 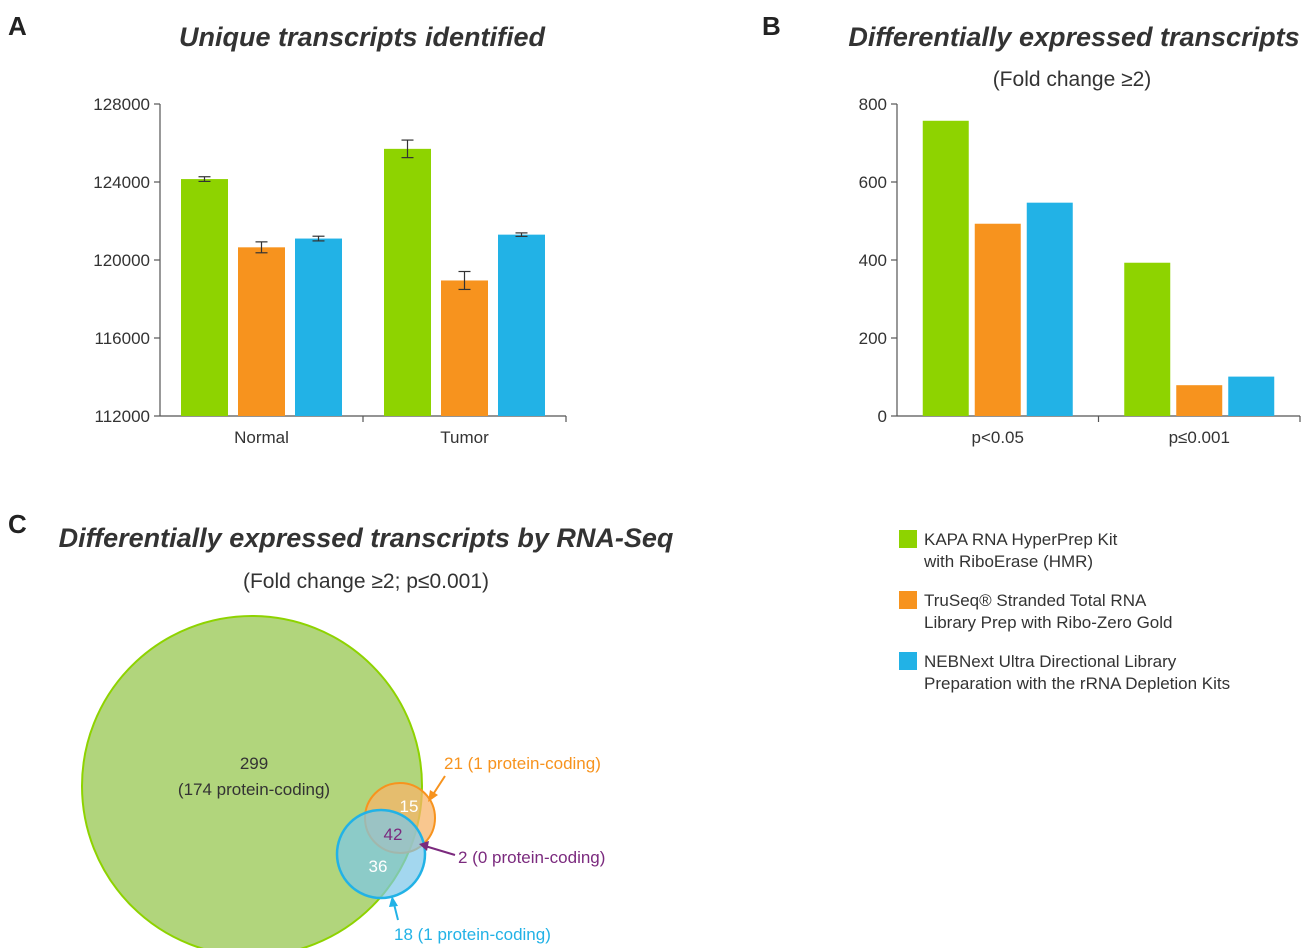 I want to click on venn-nebnext-overlap: 36, so click(x=378, y=866).